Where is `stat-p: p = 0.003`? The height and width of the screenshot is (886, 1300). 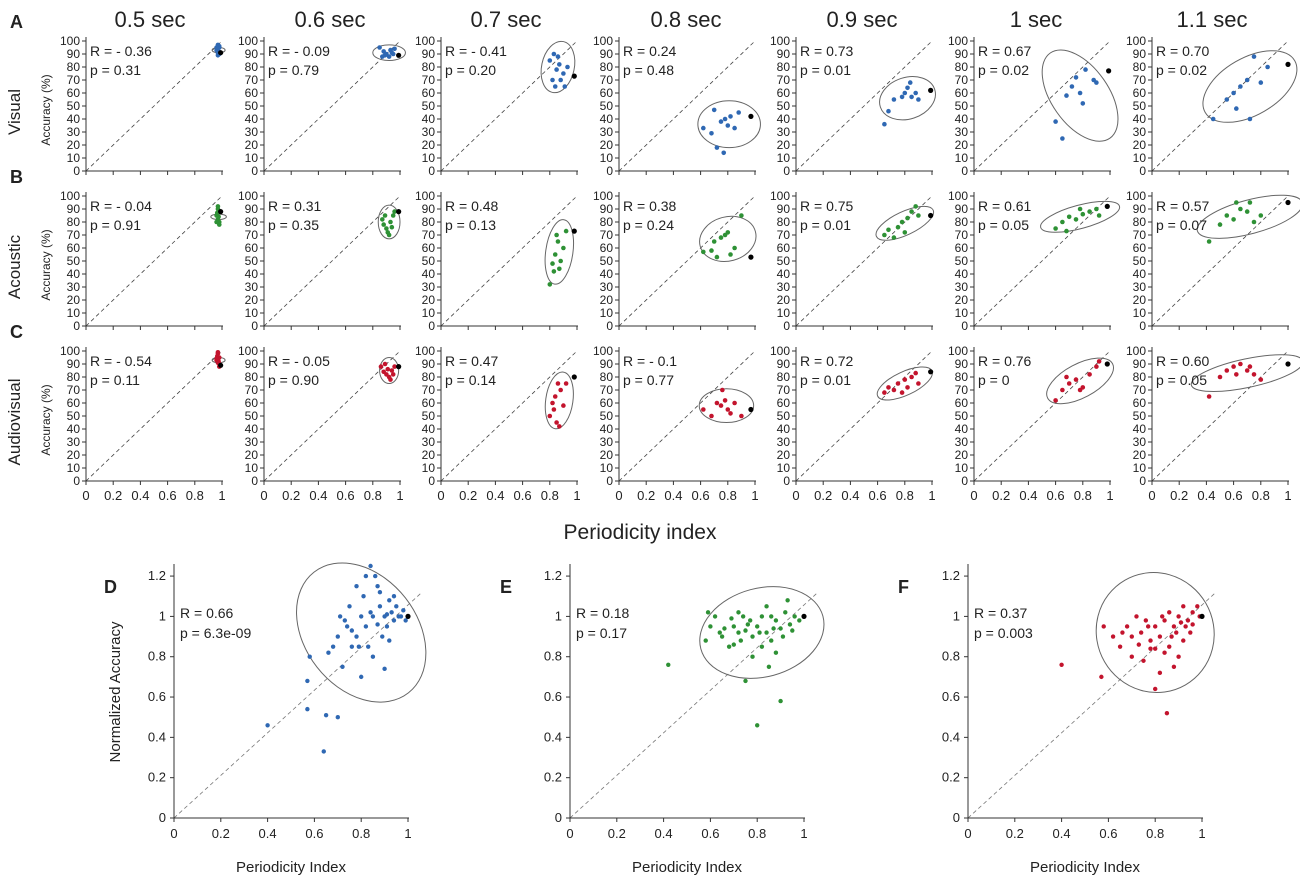
stat-p: p = 0.003 is located at coordinates (1003, 633).